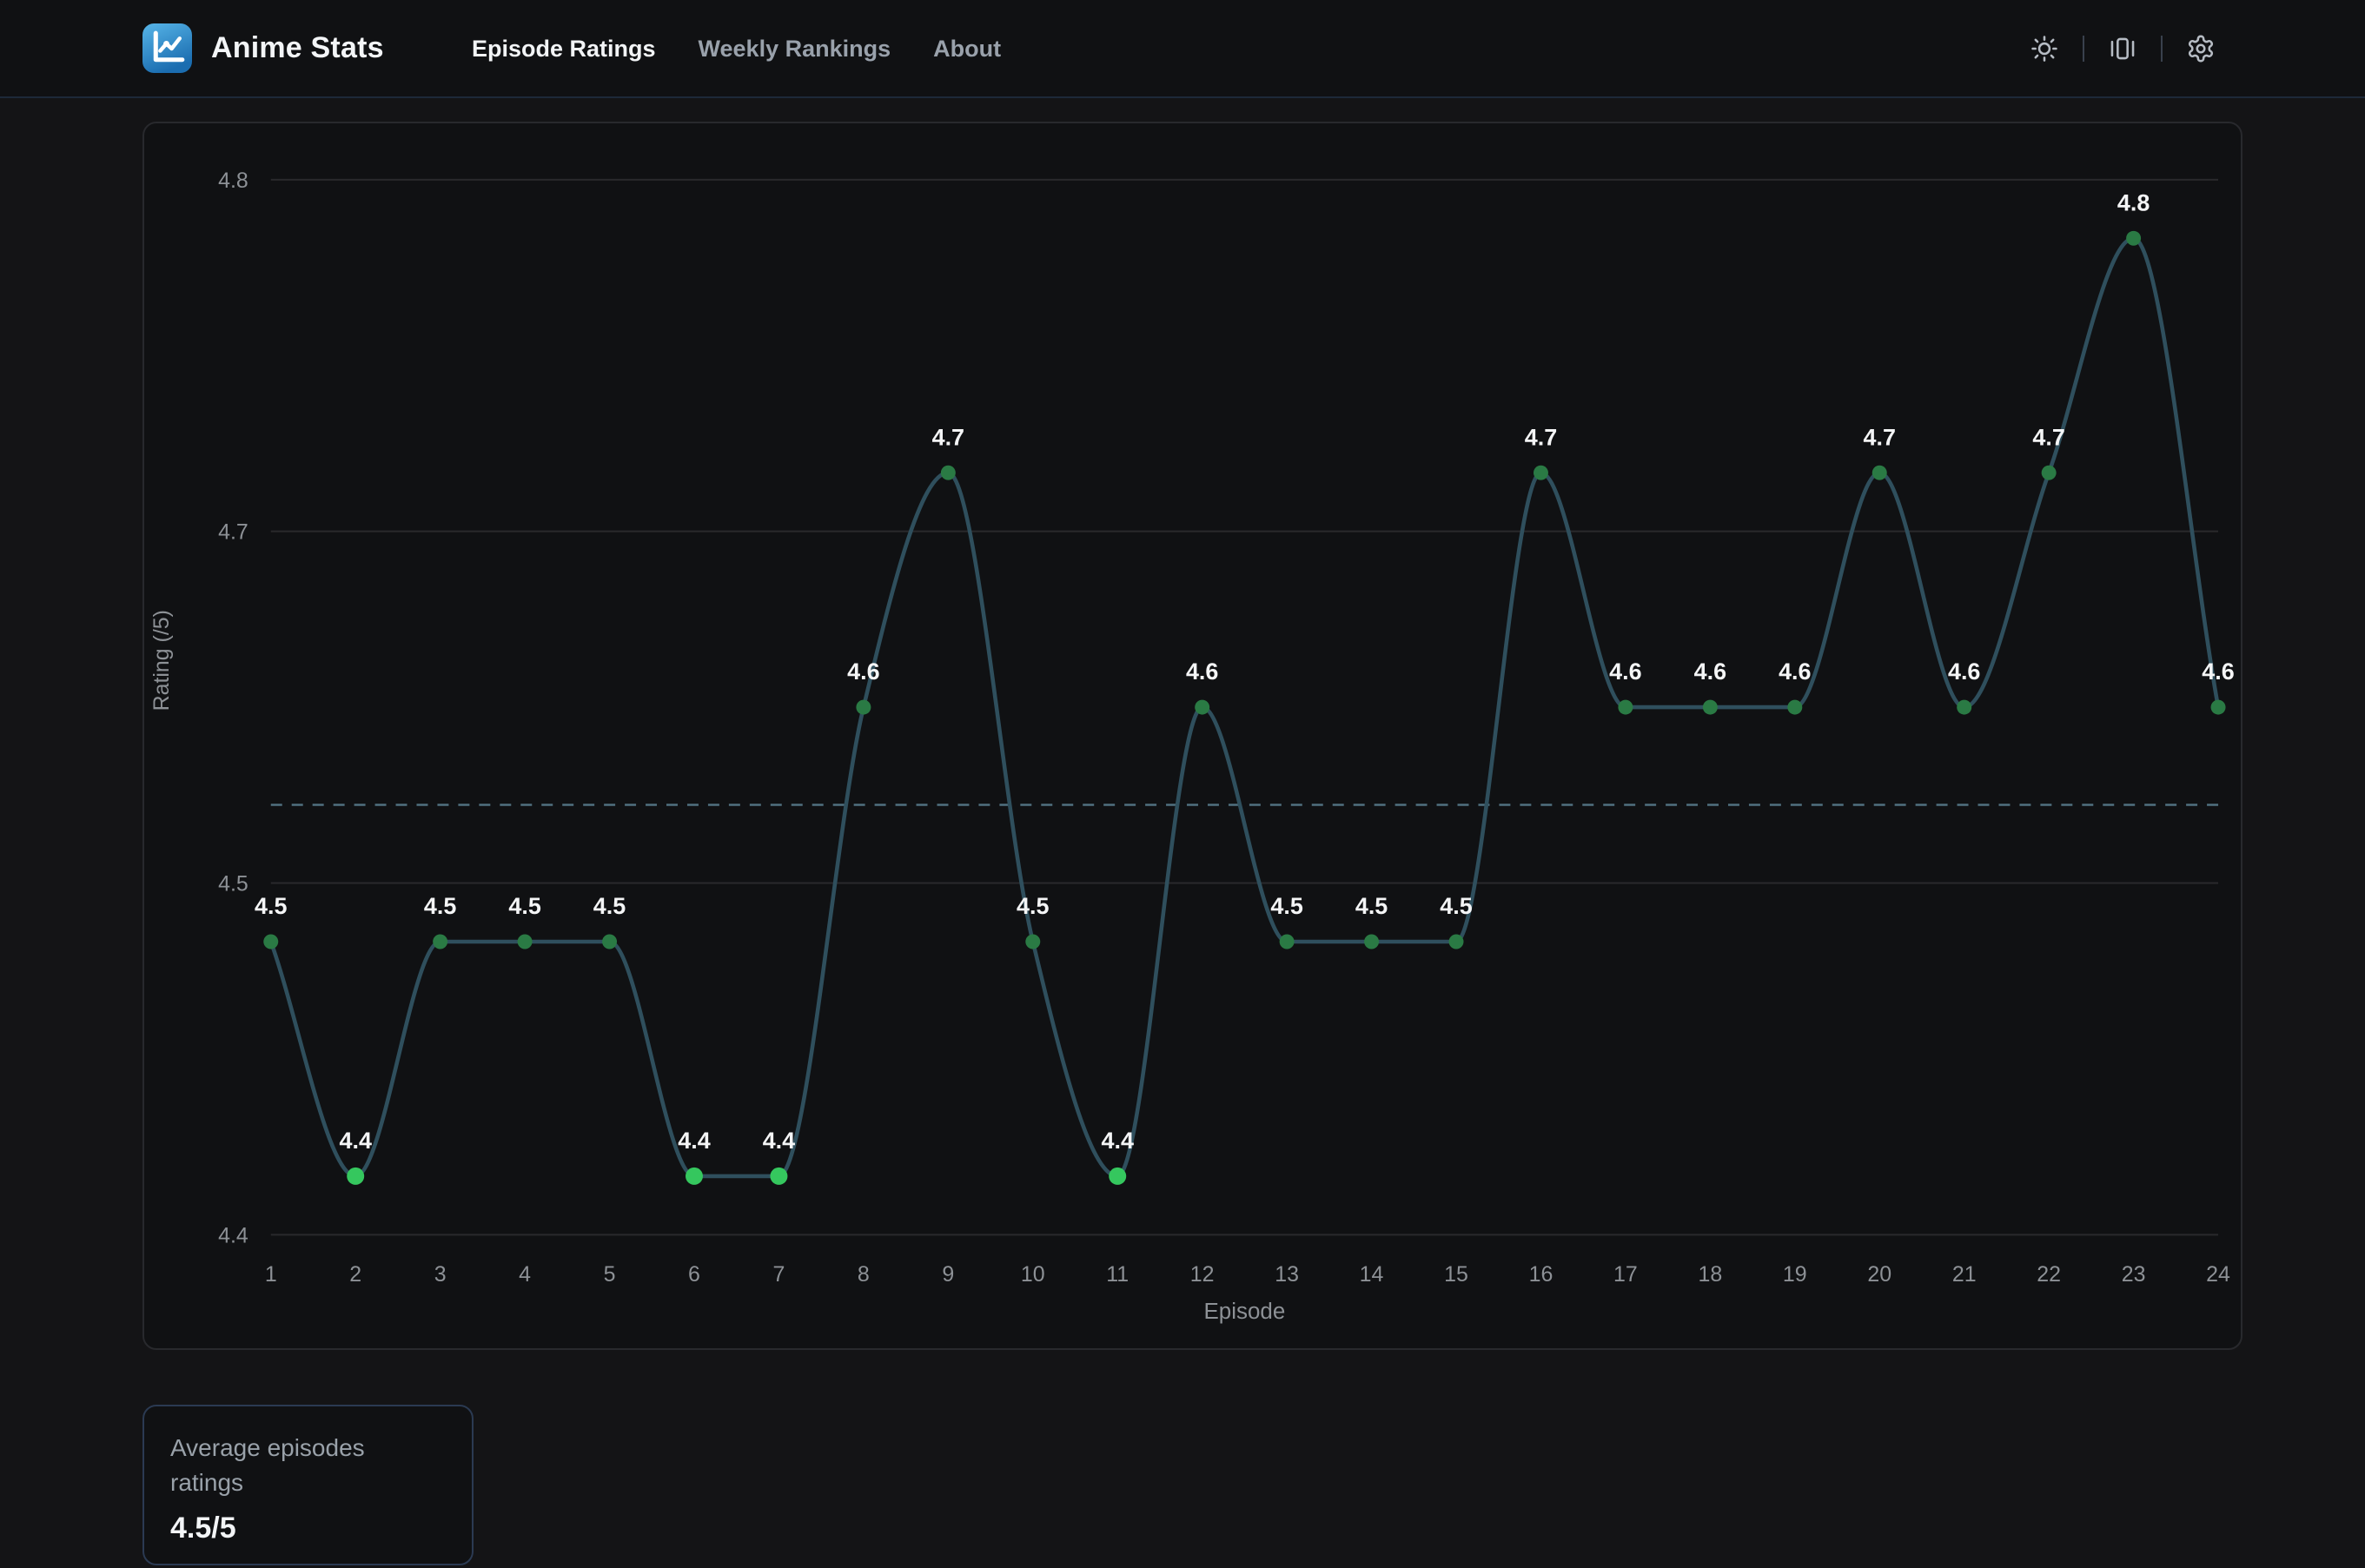 The width and height of the screenshot is (2365, 1568). Describe the element at coordinates (778, 1274) in the screenshot. I see `x-tick-label: 7` at that location.